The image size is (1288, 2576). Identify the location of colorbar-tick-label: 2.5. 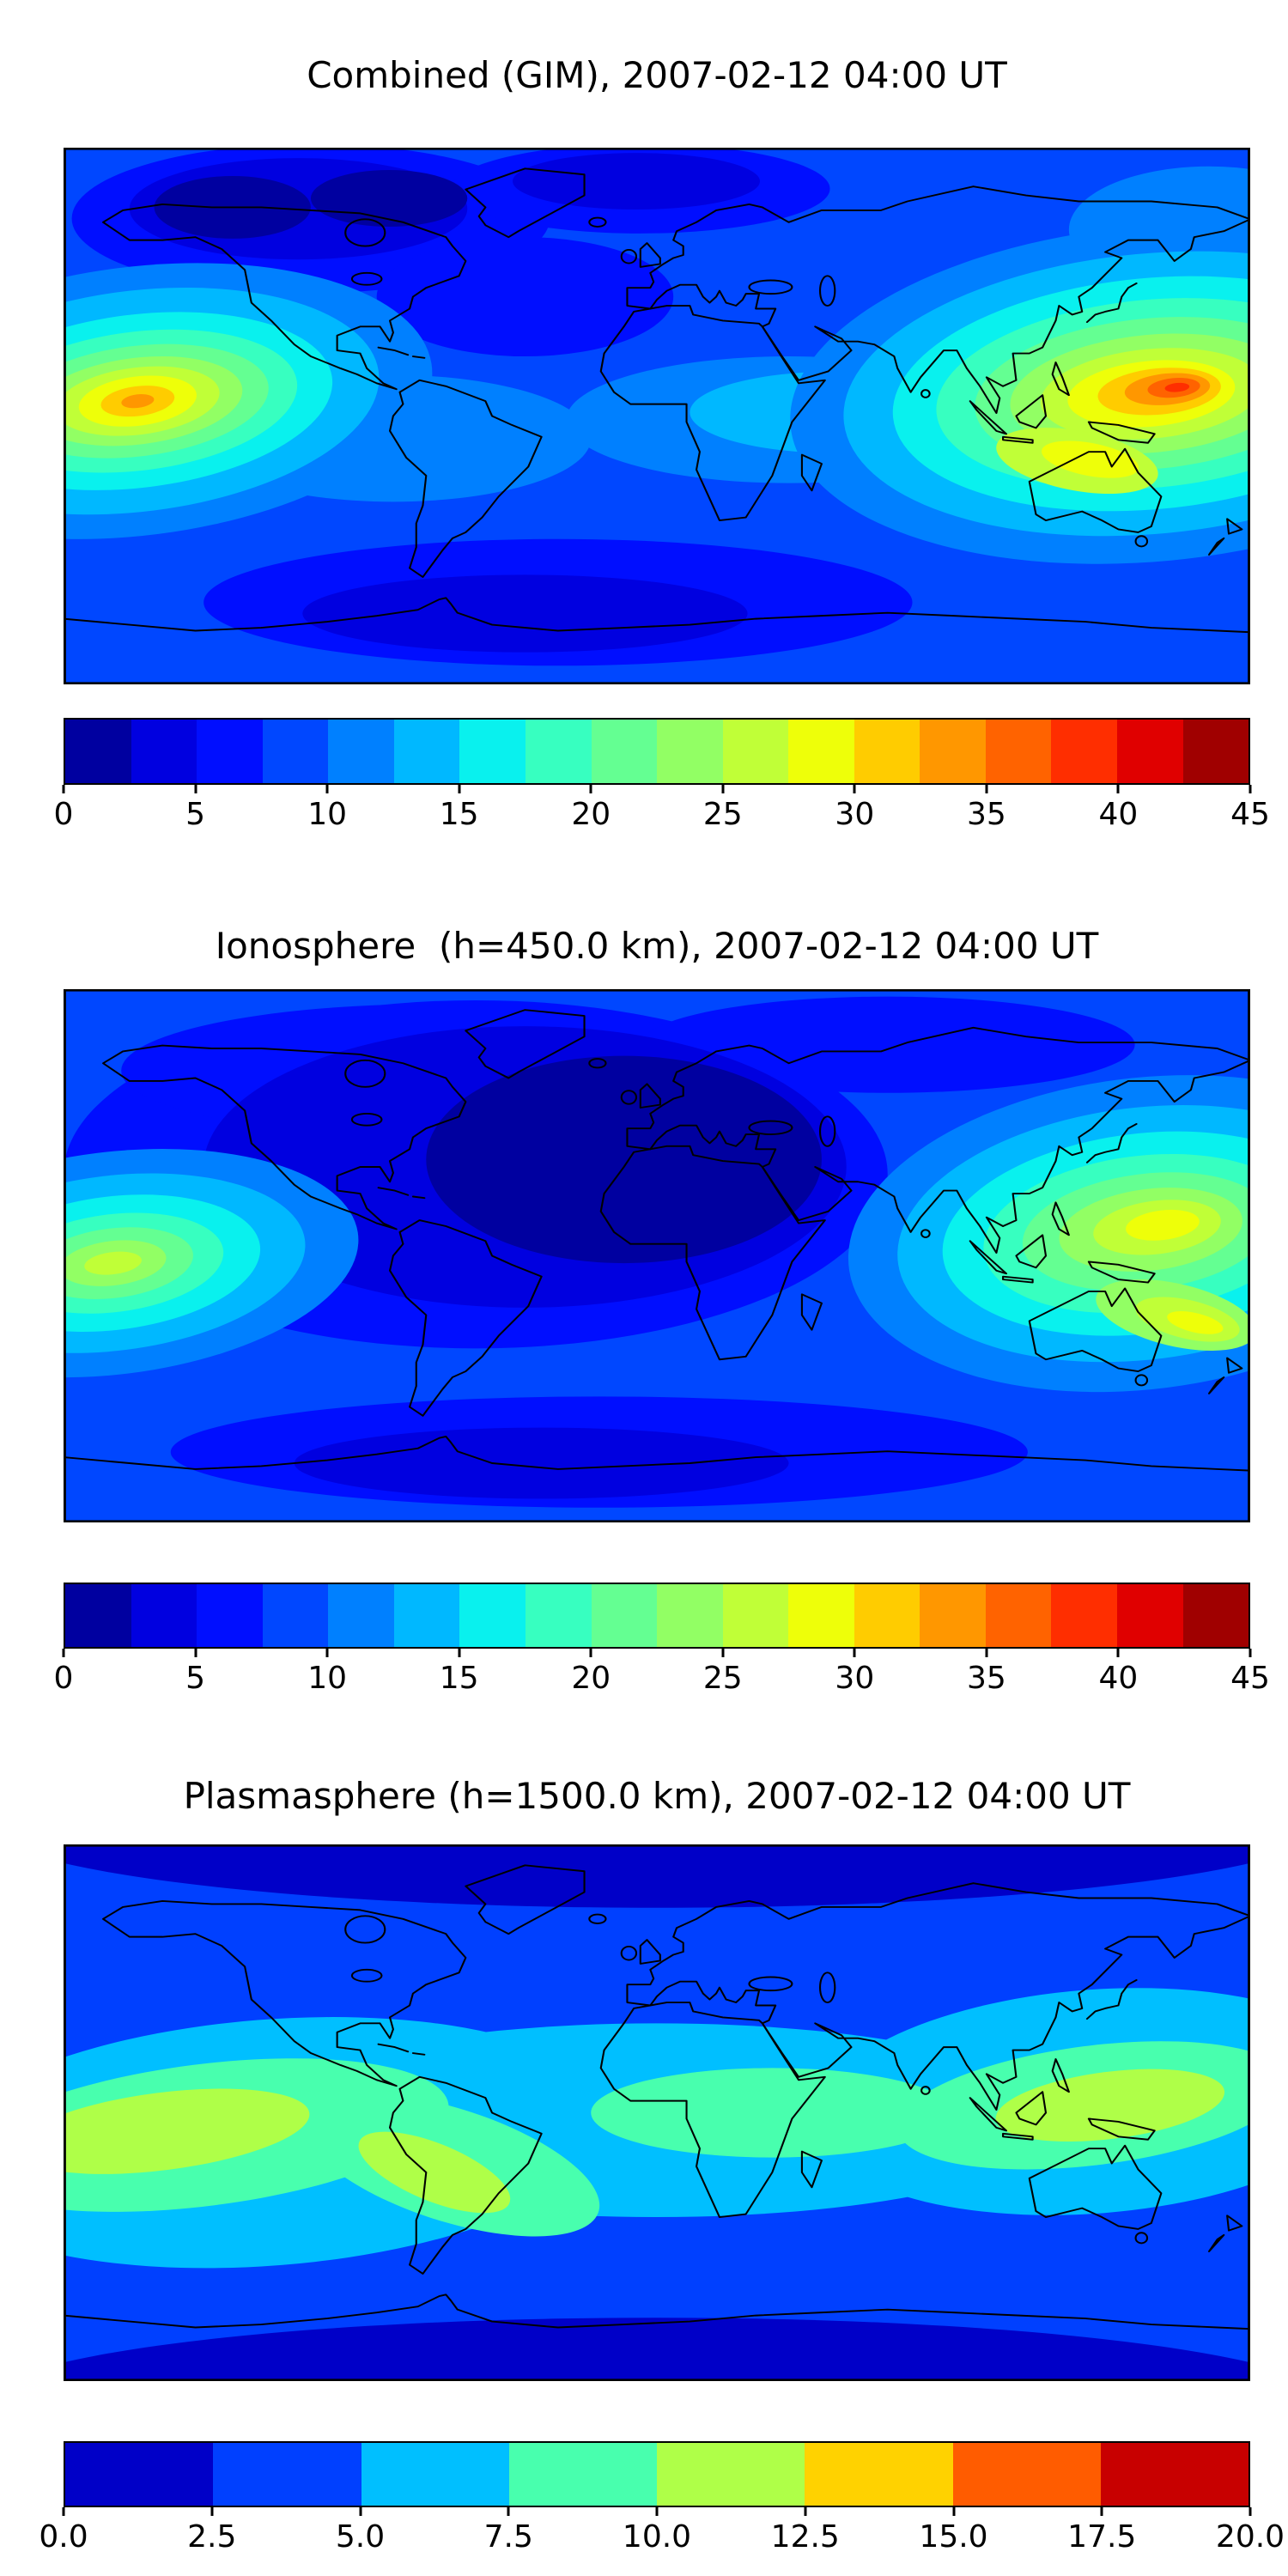
(212, 2537).